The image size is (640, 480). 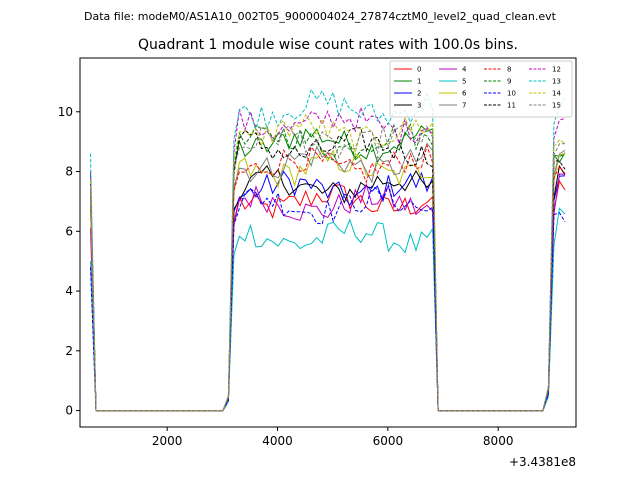 What do you see at coordinates (556, 70) in the screenshot?
I see `legend-label-12: 12` at bounding box center [556, 70].